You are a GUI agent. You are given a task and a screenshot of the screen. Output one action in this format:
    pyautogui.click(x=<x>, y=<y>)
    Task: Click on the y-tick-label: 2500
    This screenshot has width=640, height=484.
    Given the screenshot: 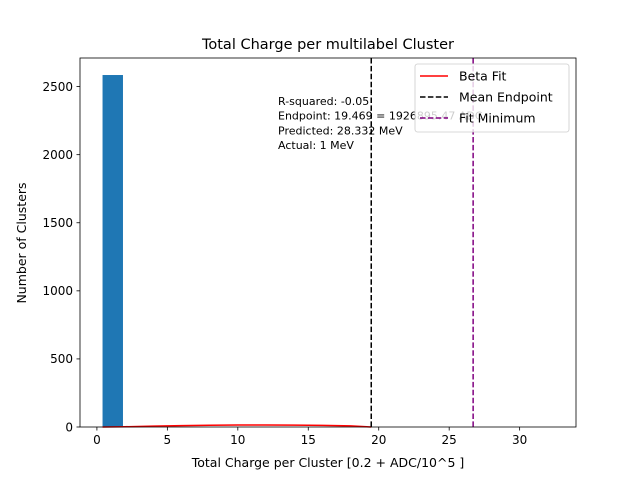 What is the action you would take?
    pyautogui.click(x=57, y=87)
    